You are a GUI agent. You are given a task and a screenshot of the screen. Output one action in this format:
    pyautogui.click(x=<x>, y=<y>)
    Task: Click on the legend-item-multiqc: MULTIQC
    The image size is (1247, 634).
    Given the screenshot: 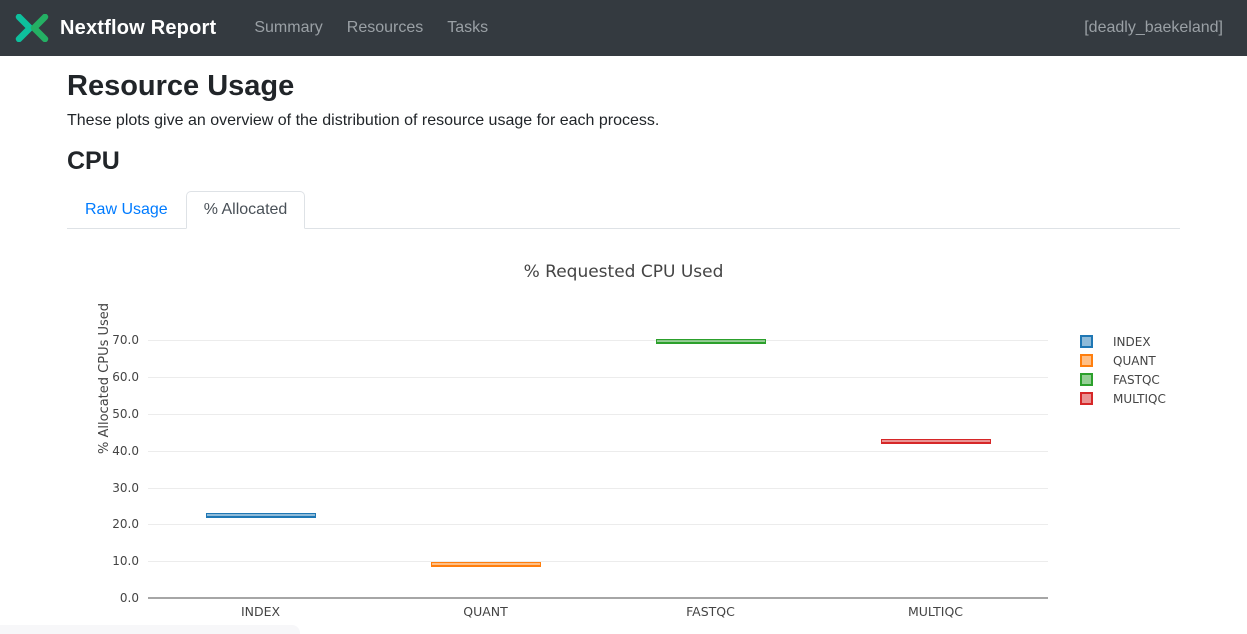 What is the action you would take?
    pyautogui.click(x=1123, y=398)
    